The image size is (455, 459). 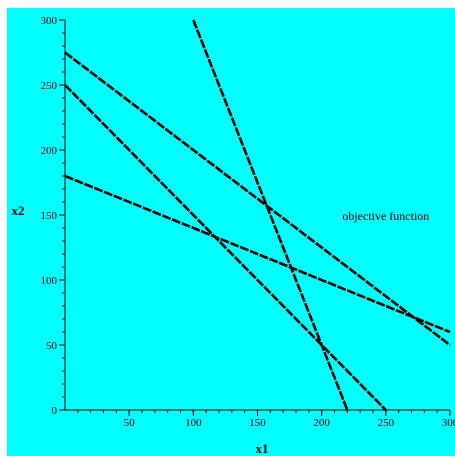 I want to click on y-tick-label: 250, so click(x=49, y=86).